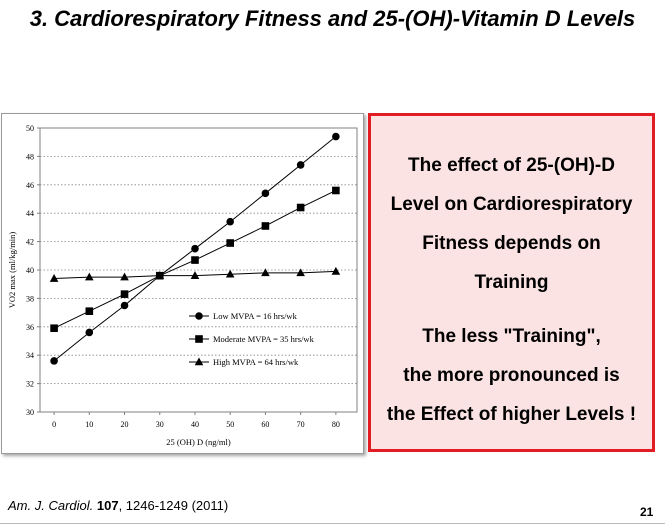 Image resolution: width=665 pixels, height=527 pixels. What do you see at coordinates (173, 505) in the screenshot?
I see `citation-pages-year: , 1246-1249 (2011)` at bounding box center [173, 505].